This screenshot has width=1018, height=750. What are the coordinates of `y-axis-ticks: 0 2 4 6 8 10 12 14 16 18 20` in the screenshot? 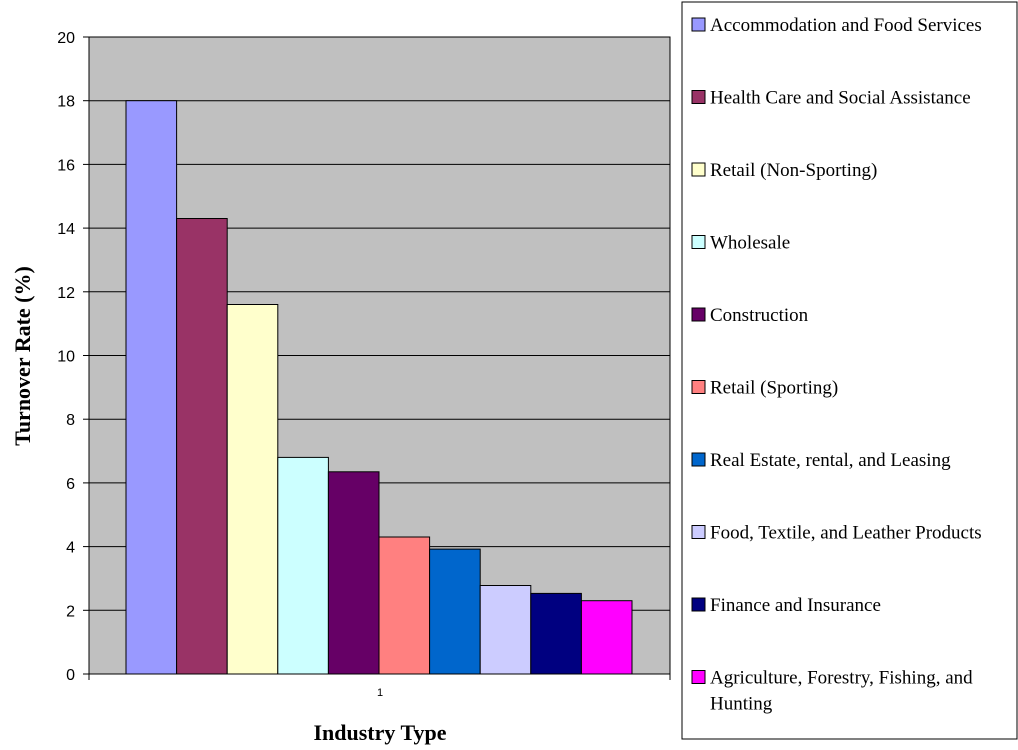 It's located at (73, 357).